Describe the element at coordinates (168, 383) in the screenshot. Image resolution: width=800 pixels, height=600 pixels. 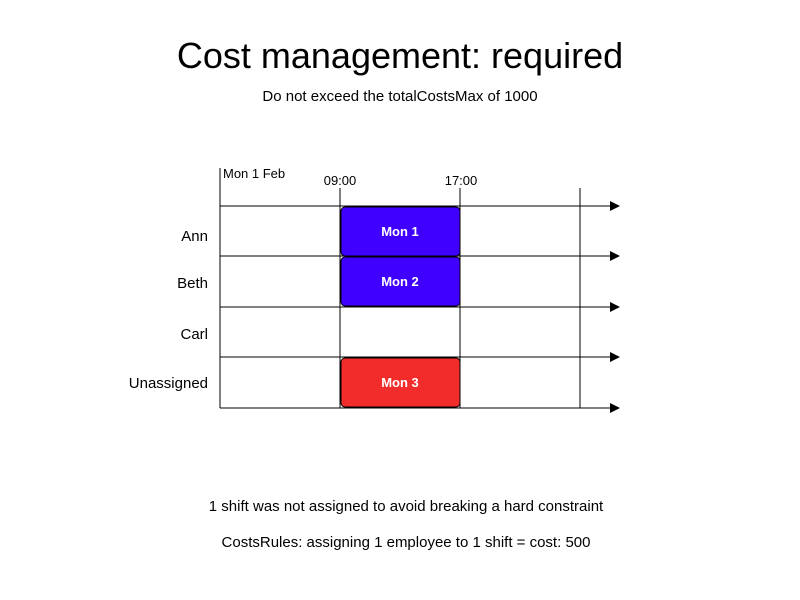
I see `row-label-unassigned: Unassigned` at that location.